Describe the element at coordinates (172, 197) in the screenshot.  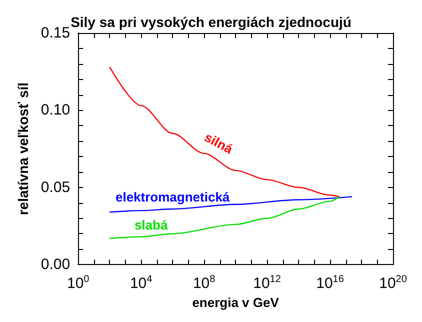
I see `series-label: elektromagnetická` at that location.